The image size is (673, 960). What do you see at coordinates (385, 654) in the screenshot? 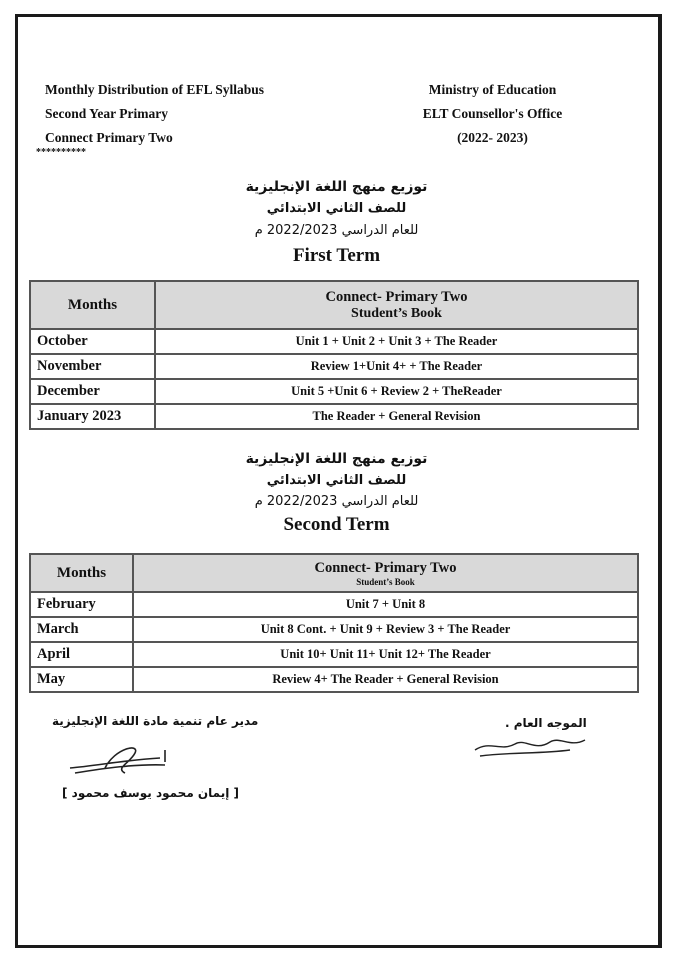
I see `content-cell: Unit 10+ Unit 11+ Unit 12+ The Reader` at bounding box center [385, 654].